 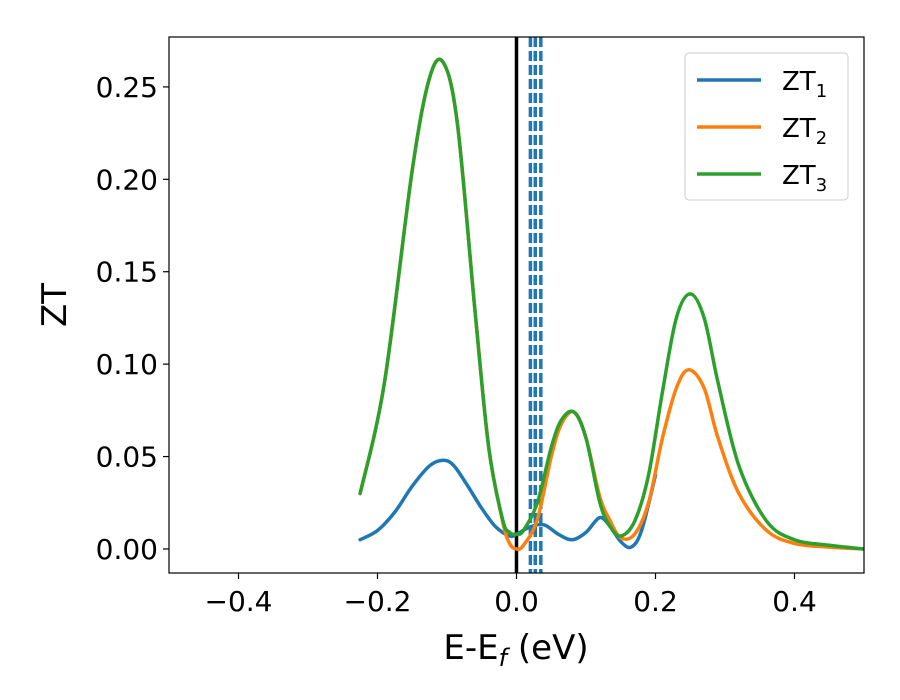 What do you see at coordinates (516, 601) in the screenshot?
I see `x-tick-label: 0.0` at bounding box center [516, 601].